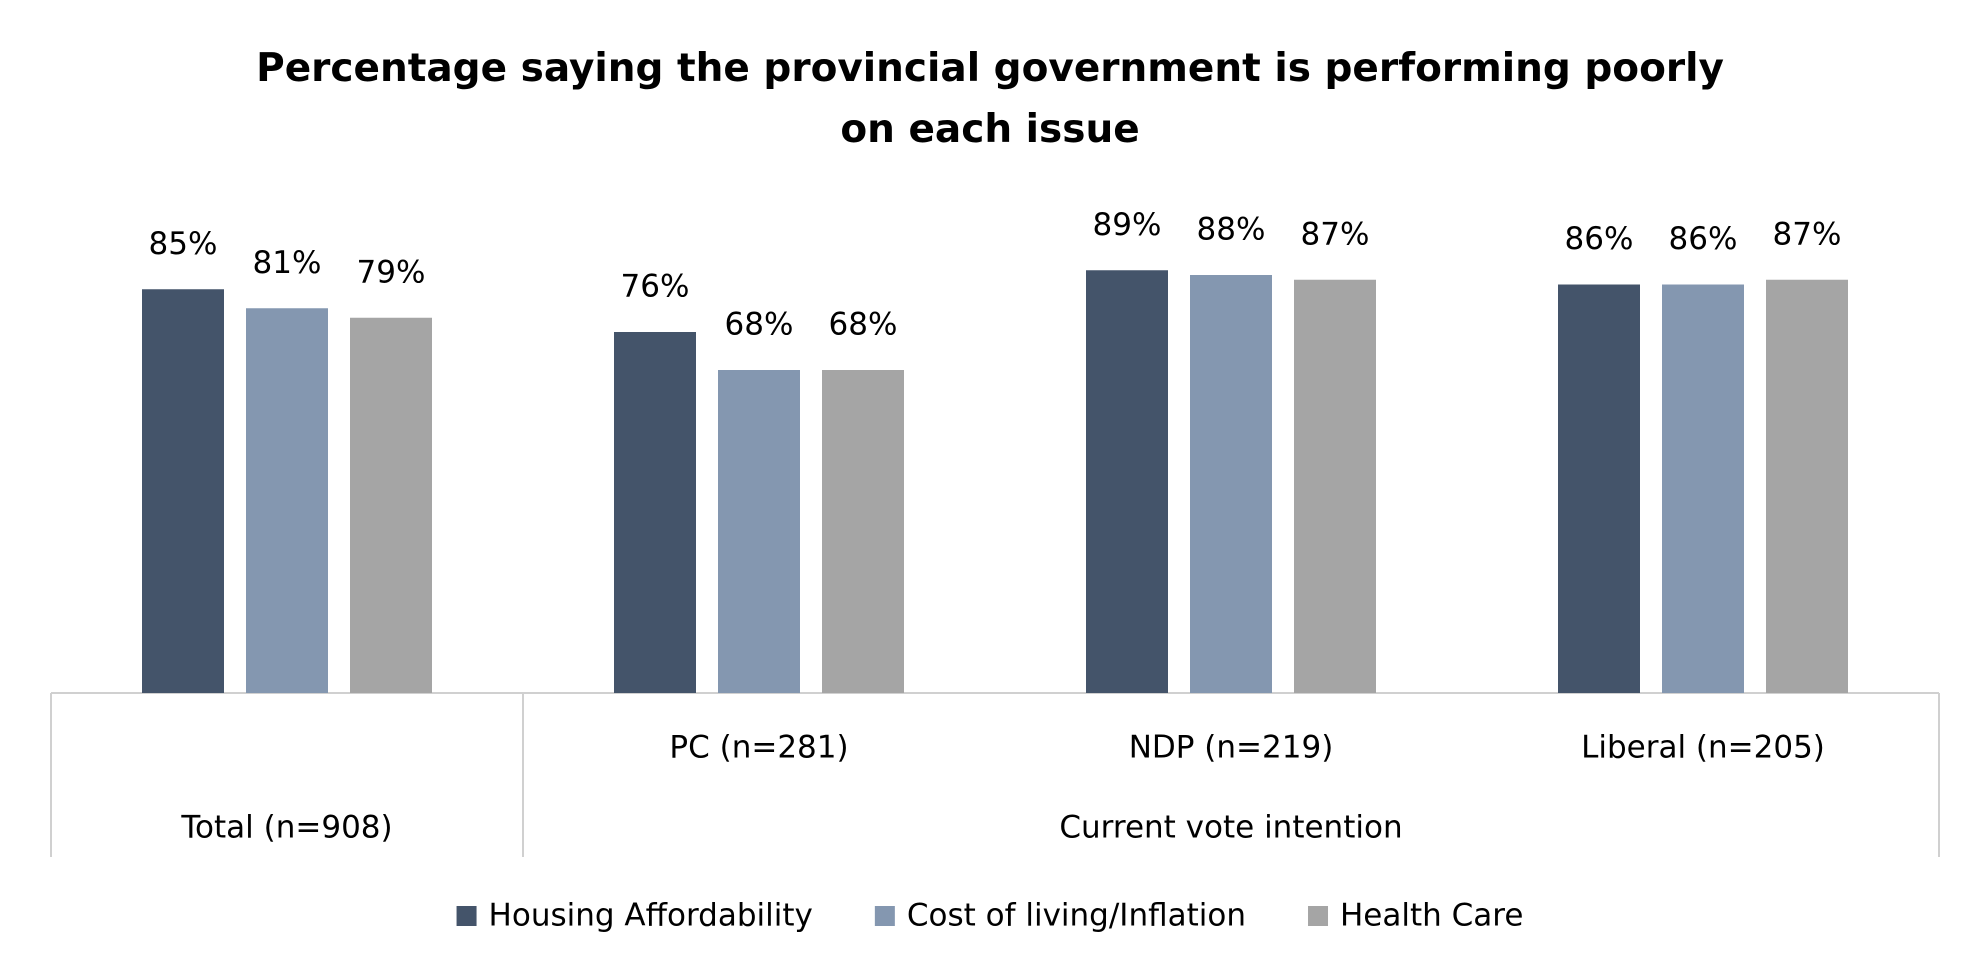 The height and width of the screenshot is (979, 1980). I want to click on data-label: 76%, so click(655, 287).